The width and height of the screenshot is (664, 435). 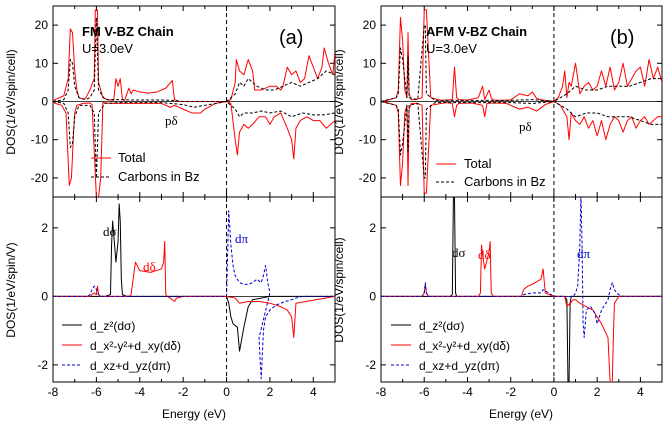 What do you see at coordinates (464, 346) in the screenshot?
I see `legend-b-ddelta-label: d_x²-y²+d_xy(dδ)` at bounding box center [464, 346].